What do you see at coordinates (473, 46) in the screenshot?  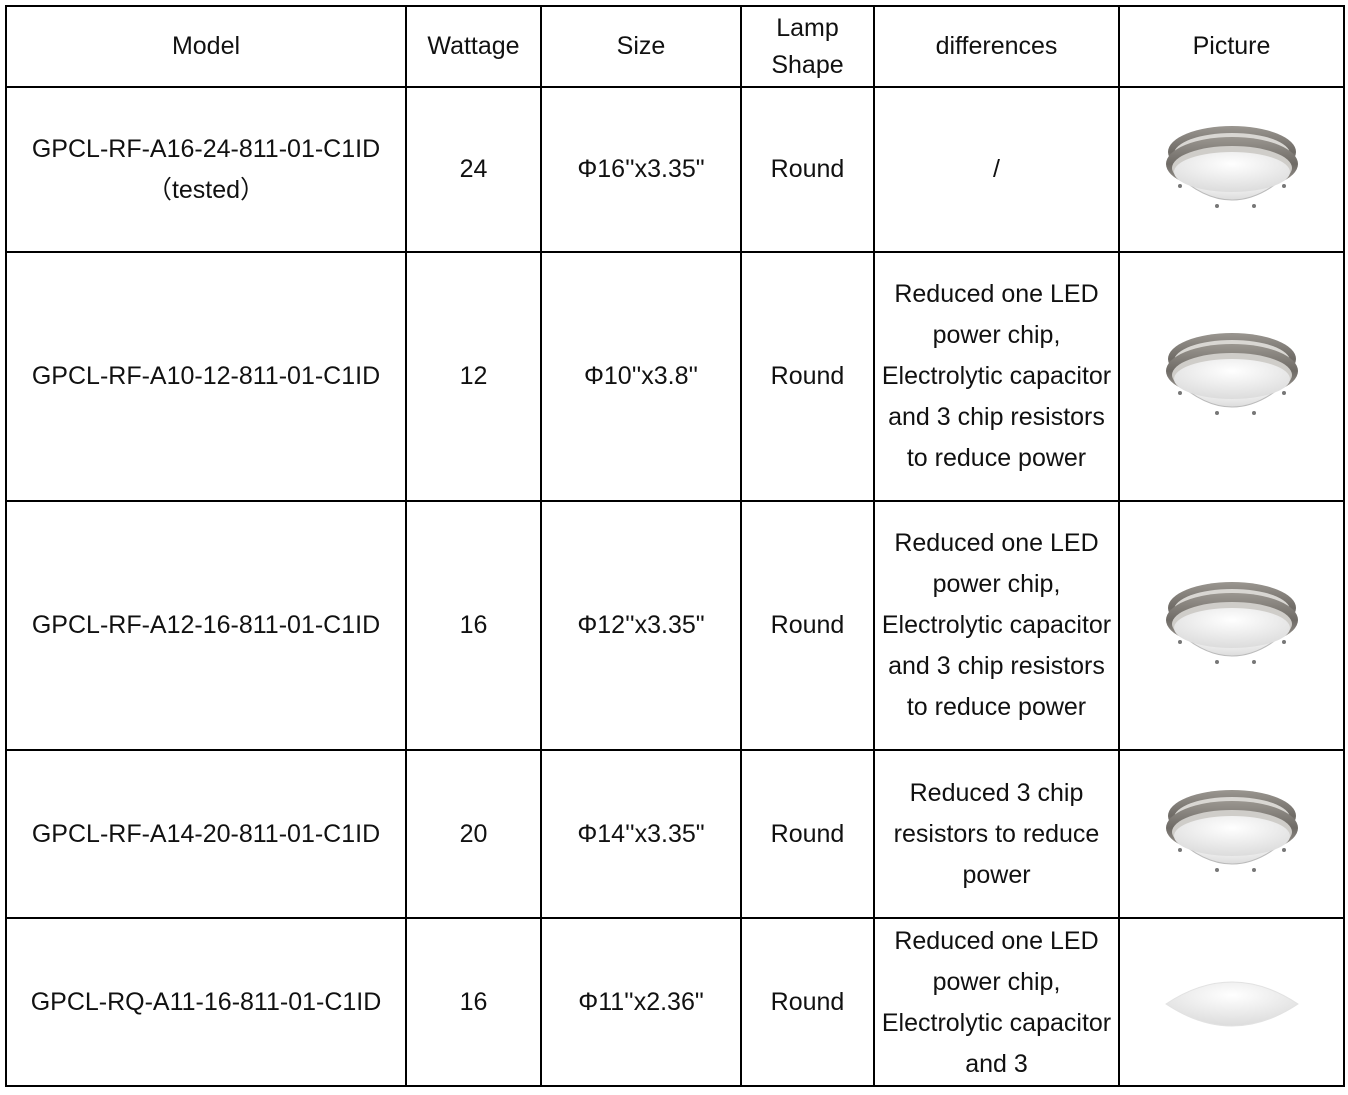 I see `header-cell: Wattage` at bounding box center [473, 46].